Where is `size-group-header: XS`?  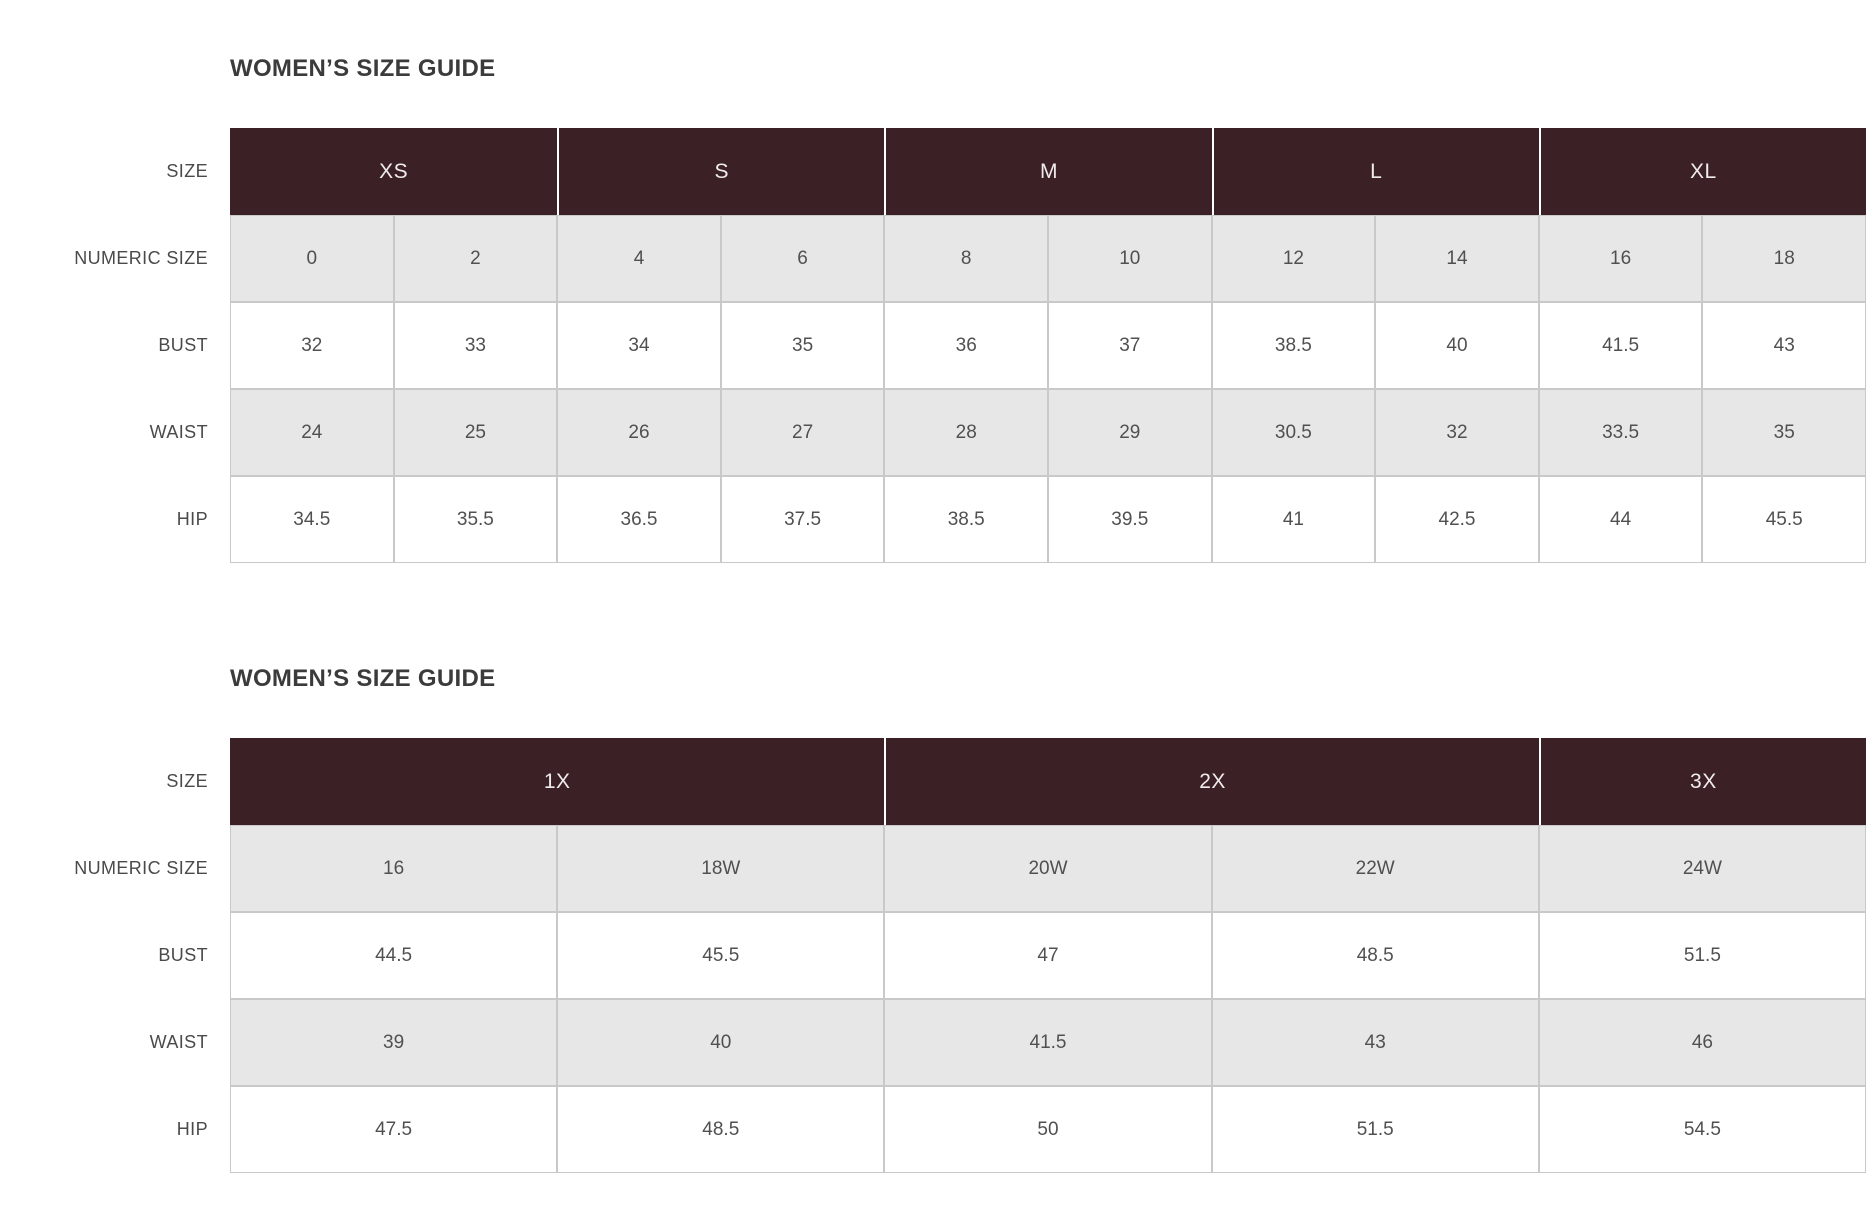 size-group-header: XS is located at coordinates (394, 171).